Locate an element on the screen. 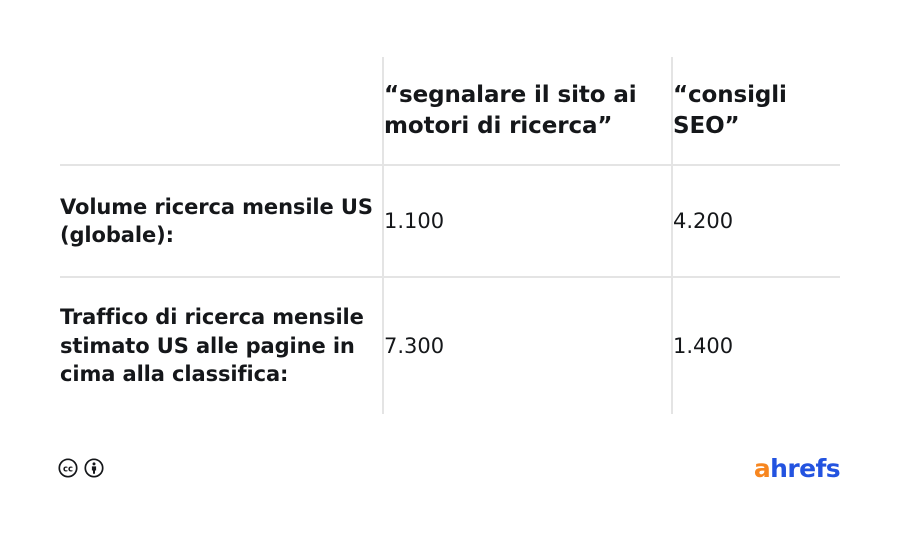 The height and width of the screenshot is (540, 900). ahrefs-logo-accent-letter: a is located at coordinates (762, 468).